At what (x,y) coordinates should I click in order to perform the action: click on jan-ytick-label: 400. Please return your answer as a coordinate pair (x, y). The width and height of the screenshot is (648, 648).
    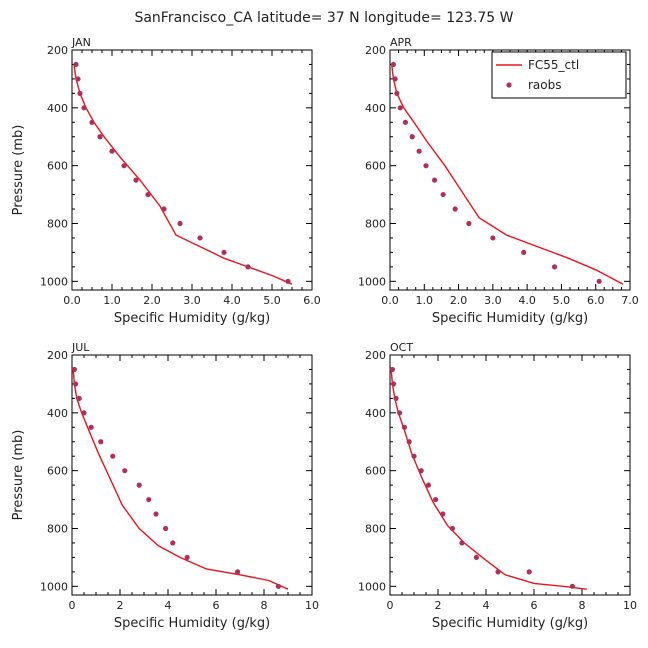
    Looking at the image, I should click on (57, 108).